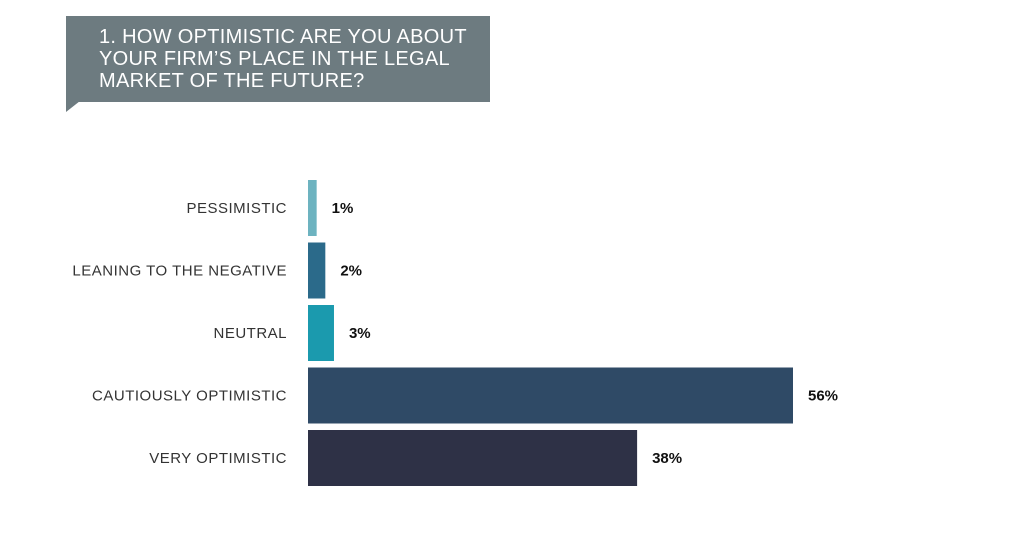 The width and height of the screenshot is (1024, 551). Describe the element at coordinates (250, 333) in the screenshot. I see `category-label-2: NEUTRAL` at that location.